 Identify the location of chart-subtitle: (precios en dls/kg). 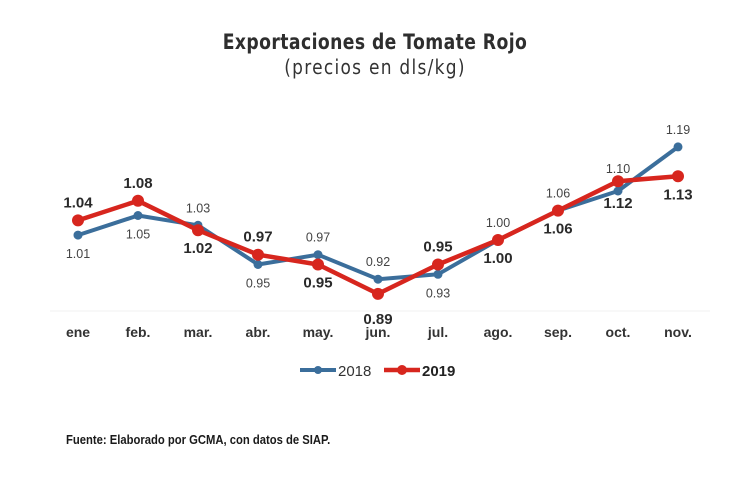
(375, 67).